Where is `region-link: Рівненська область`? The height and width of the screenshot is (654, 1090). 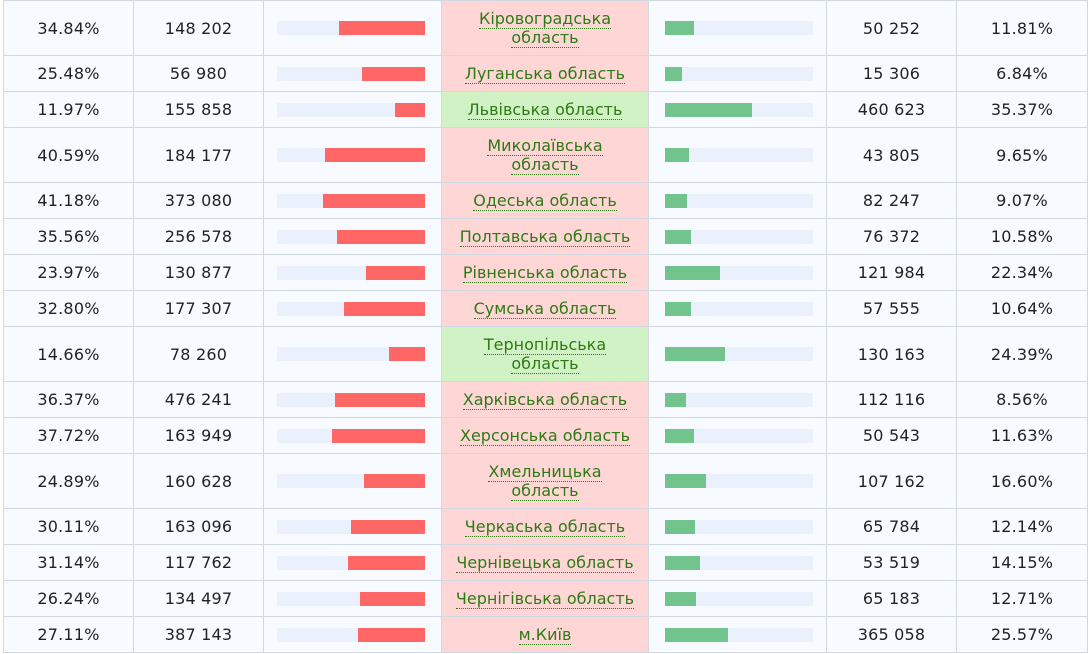
region-link: Рівненська область is located at coordinates (545, 273).